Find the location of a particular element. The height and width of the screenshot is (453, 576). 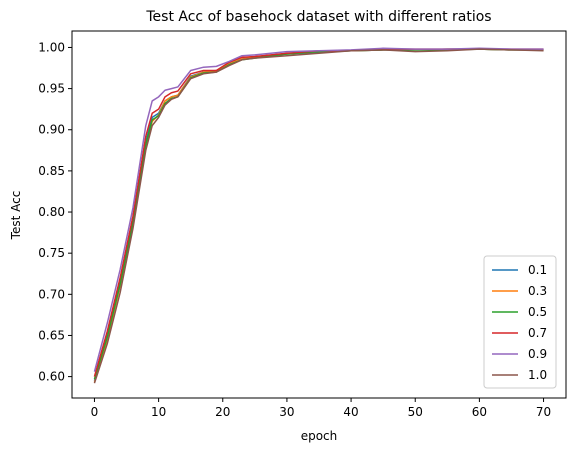

legend-entry-label: 0.1 is located at coordinates (537, 270).